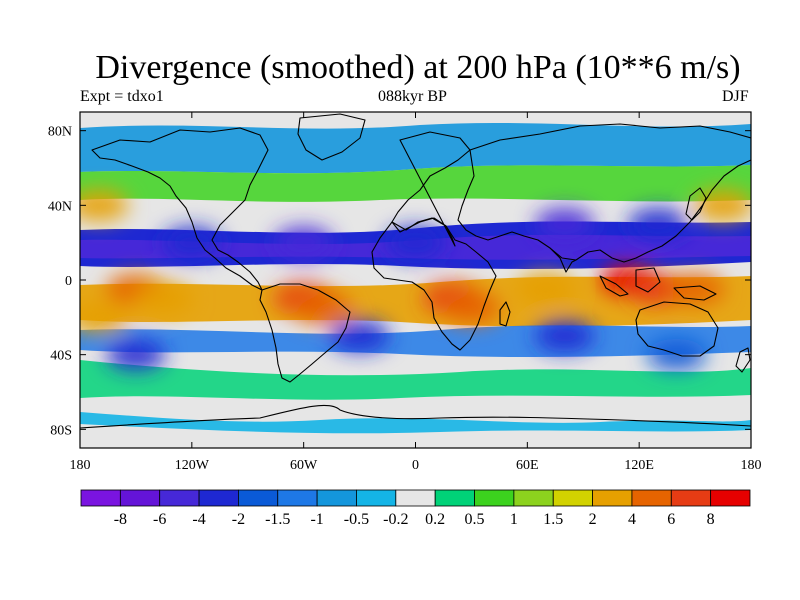  Describe the element at coordinates (639, 465) in the screenshot. I see `x-tick-label: 120E` at that location.